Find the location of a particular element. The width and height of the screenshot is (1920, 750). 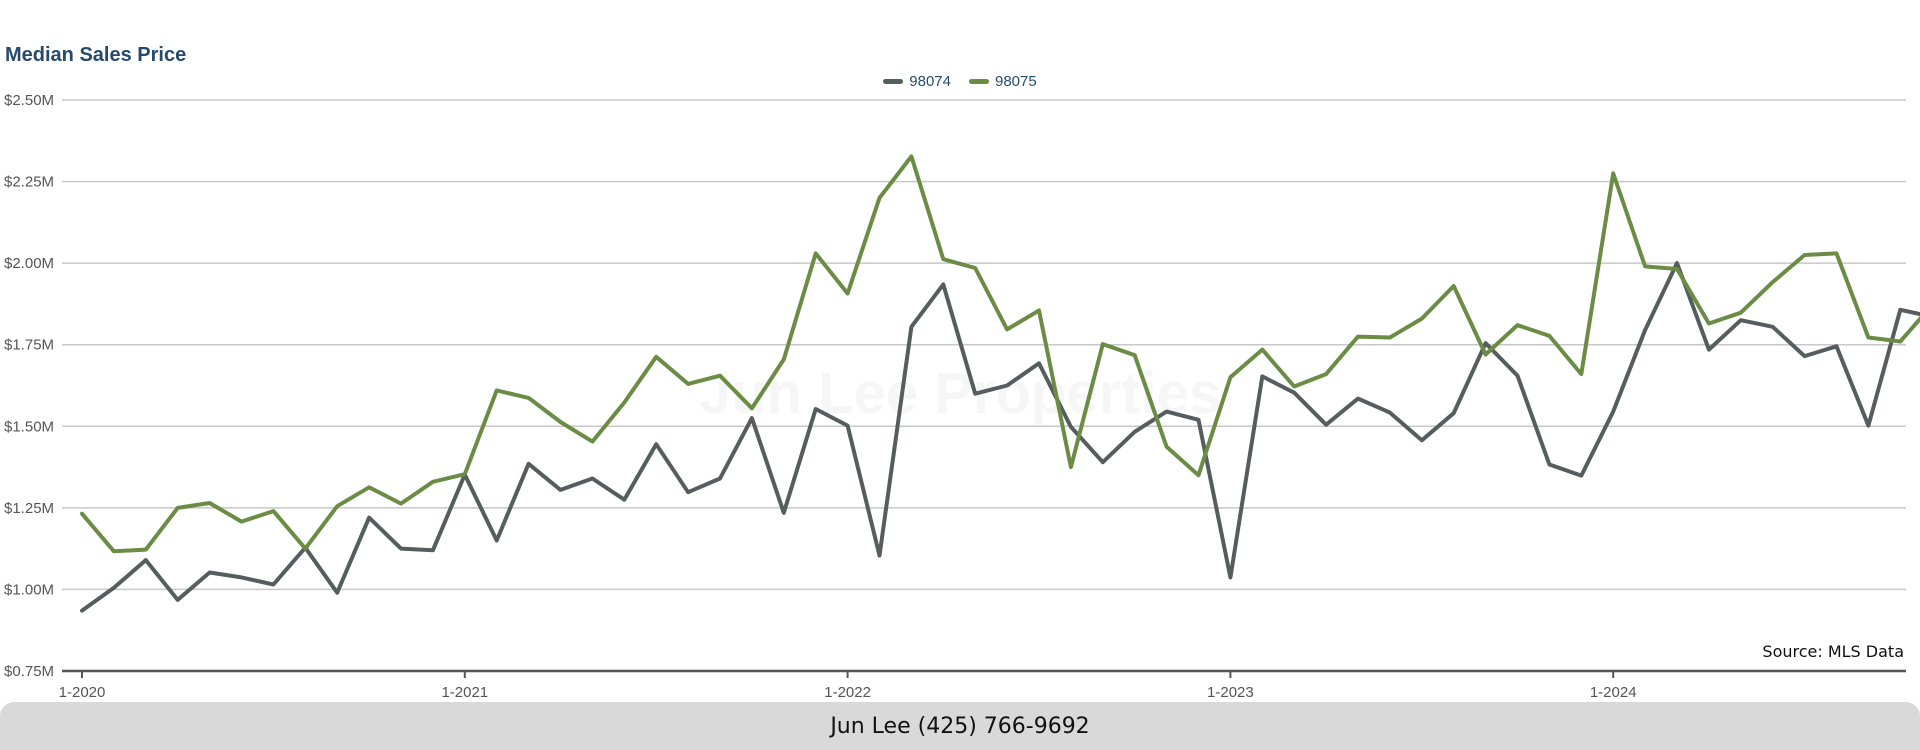

legend-item-98074: 98074 is located at coordinates (917, 81).